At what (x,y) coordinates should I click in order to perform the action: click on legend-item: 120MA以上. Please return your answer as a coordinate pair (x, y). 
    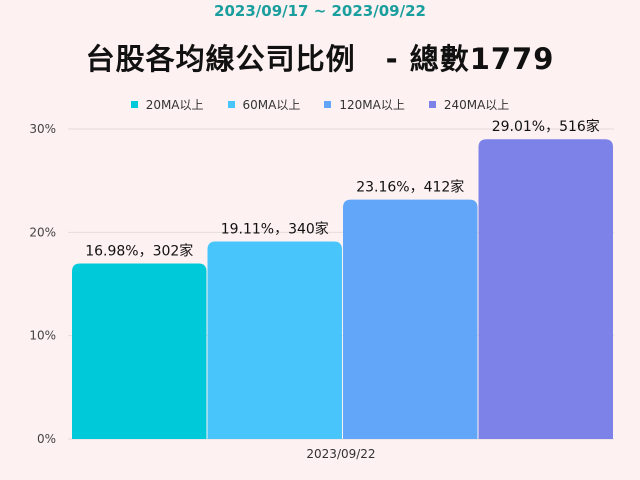
    Looking at the image, I should click on (364, 104).